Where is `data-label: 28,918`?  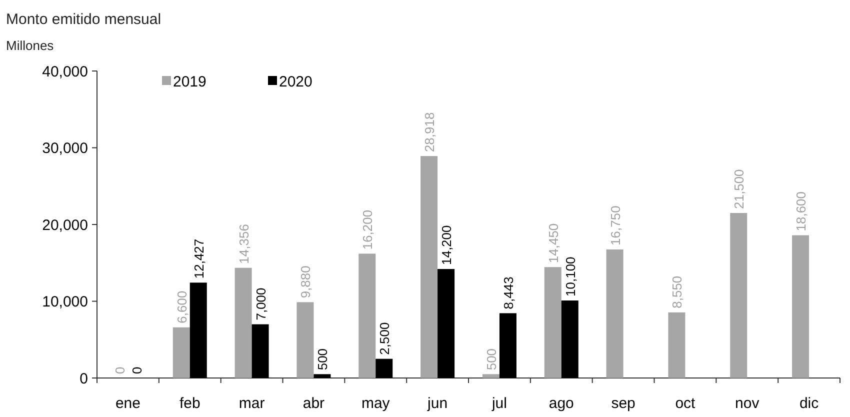
data-label: 28,918 is located at coordinates (430, 132).